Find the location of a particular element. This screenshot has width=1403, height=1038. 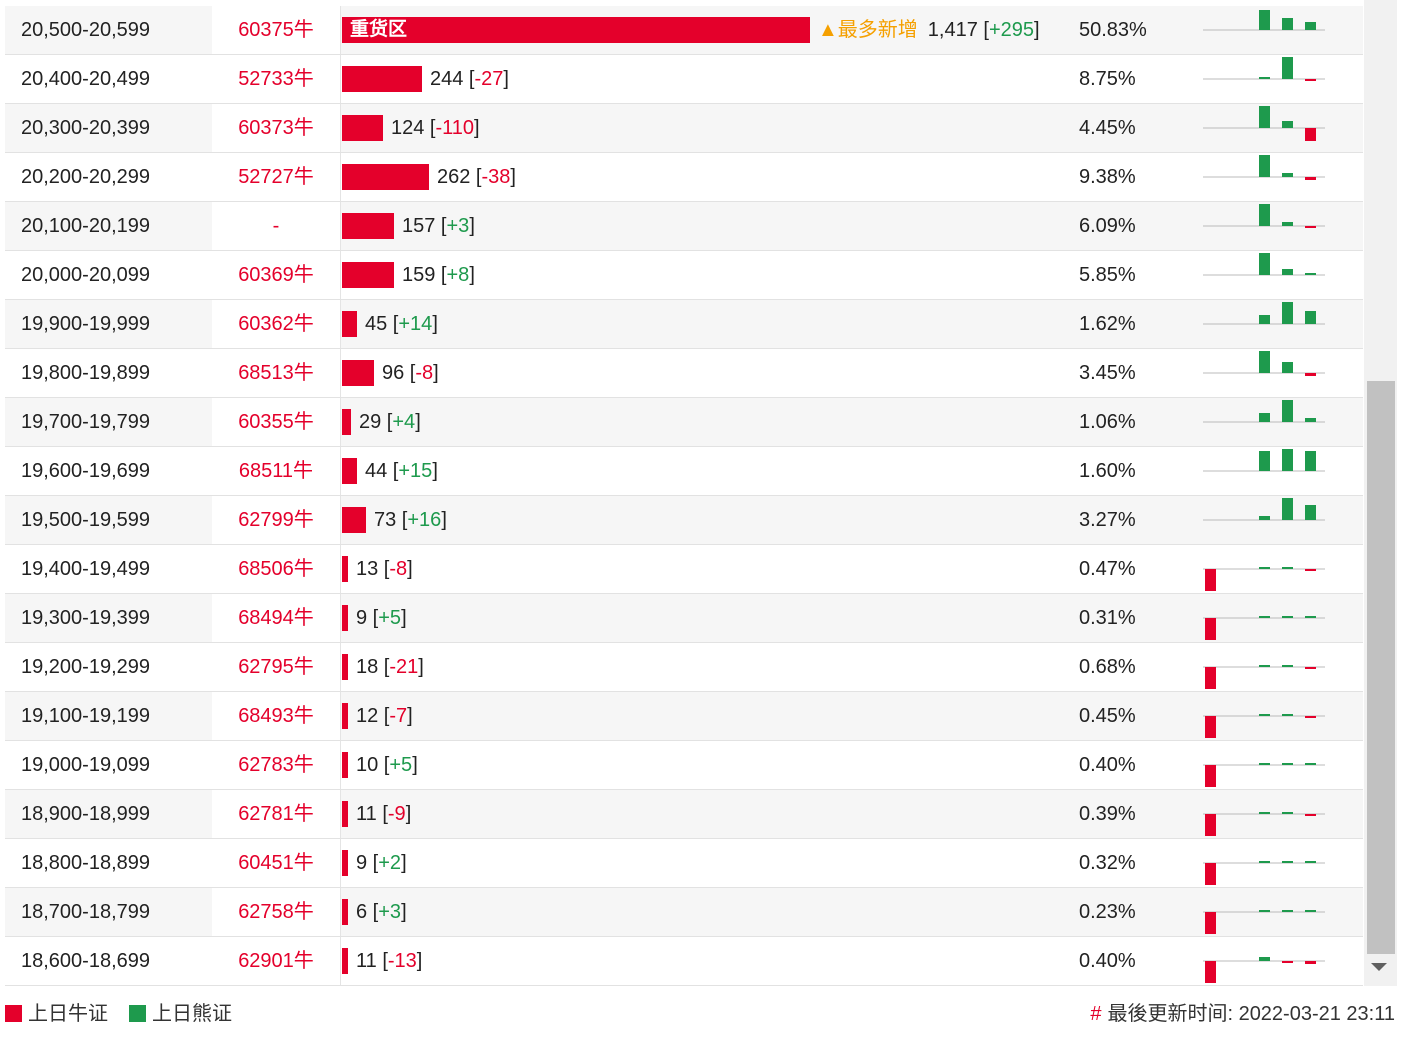

table-row: 19,600-19,699 68511牛 44 [+15] 1.60% is located at coordinates (684, 471).